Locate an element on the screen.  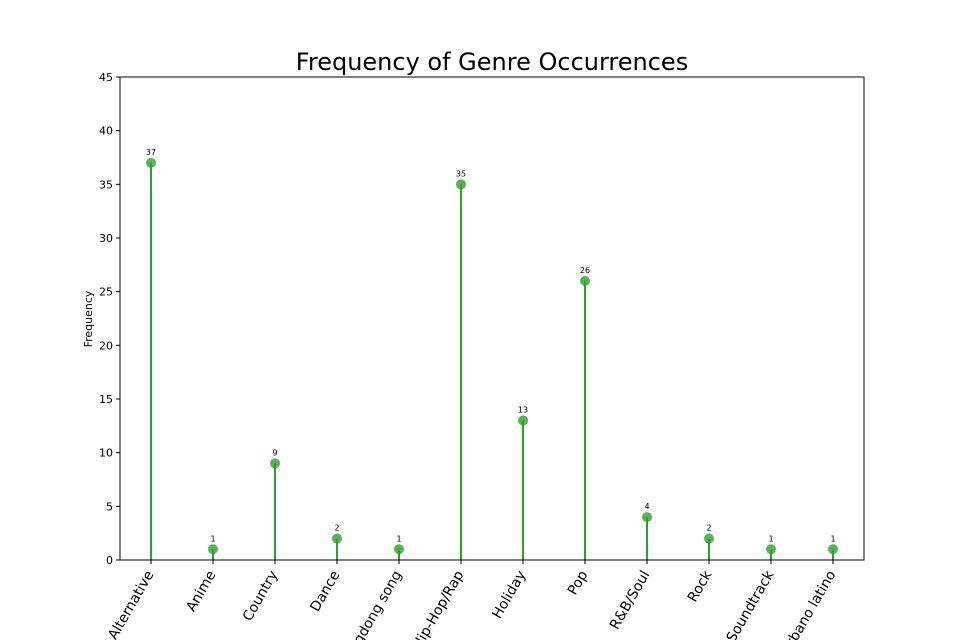
data-label: 13 is located at coordinates (523, 409).